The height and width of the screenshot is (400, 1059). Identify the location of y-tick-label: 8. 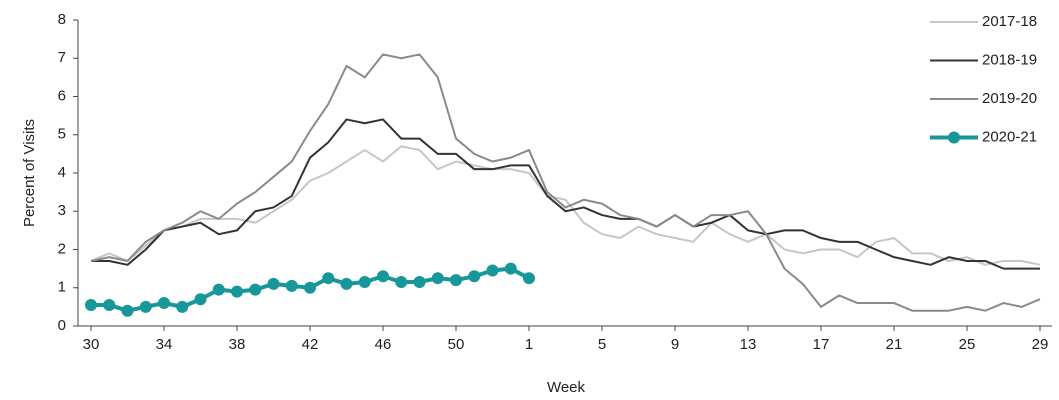
(62, 19).